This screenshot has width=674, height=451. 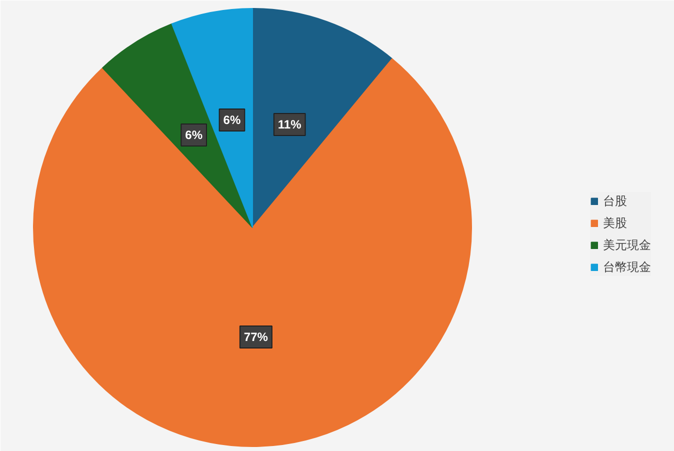 What do you see at coordinates (627, 267) in the screenshot?
I see `legend-label: 台幣現金` at bounding box center [627, 267].